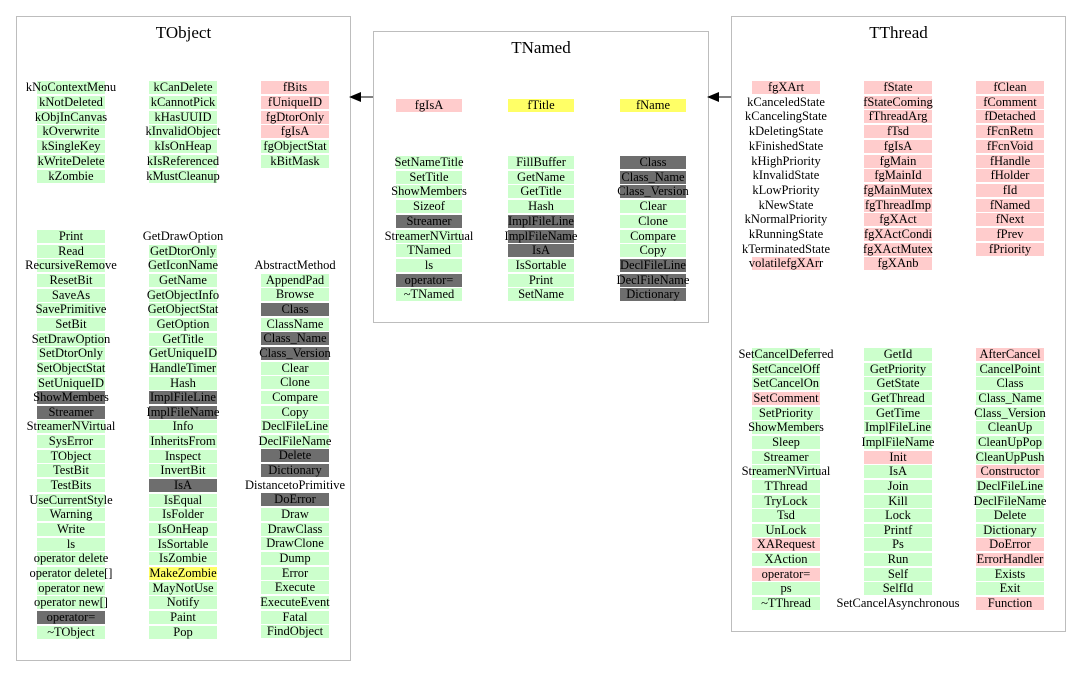 The width and height of the screenshot is (1080, 687). Describe the element at coordinates (1014, 249) in the screenshot. I see `tthread-member-fpriority: fPriority` at that location.